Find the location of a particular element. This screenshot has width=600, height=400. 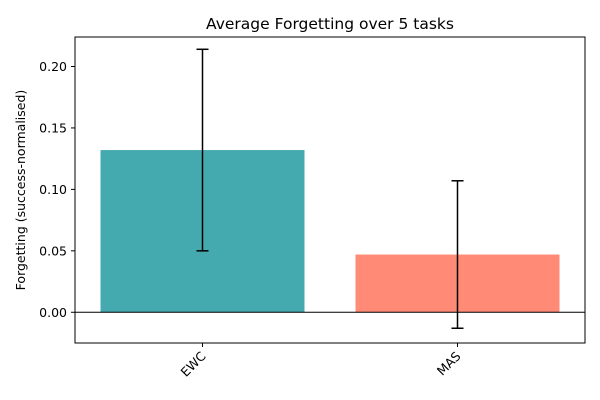

y-tick-label: 0.15 is located at coordinates (53, 127).